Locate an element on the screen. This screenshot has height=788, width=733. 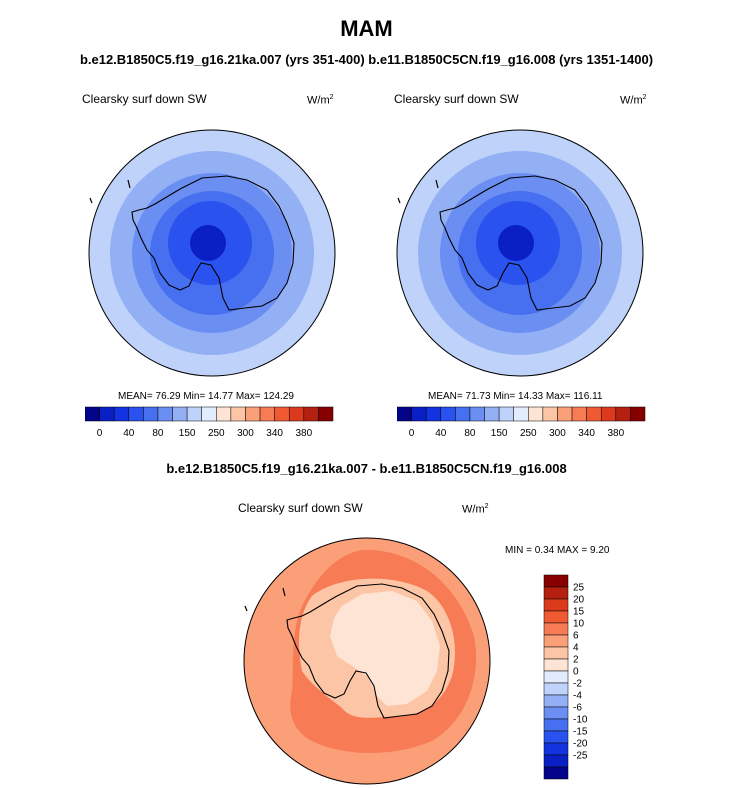
left-polar-map is located at coordinates (212, 253).